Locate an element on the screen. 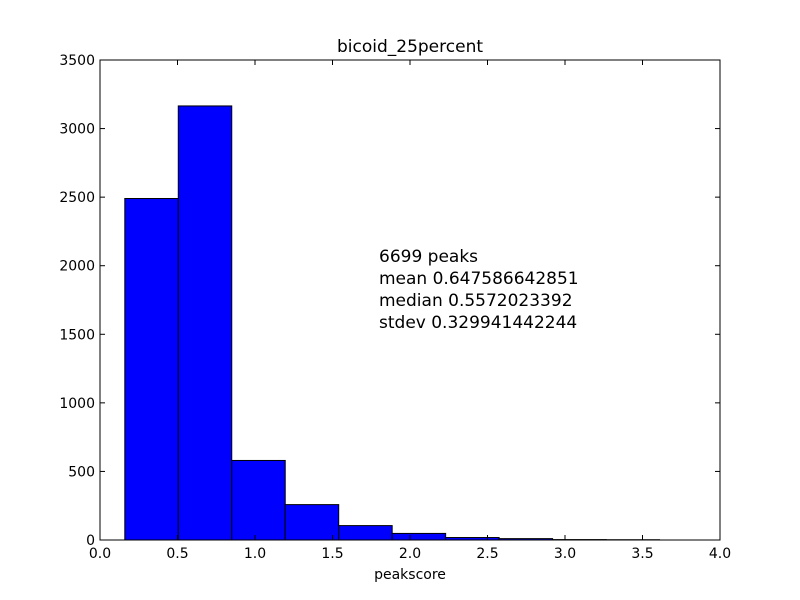  y-tick-label-1: 500 is located at coordinates (81, 472).